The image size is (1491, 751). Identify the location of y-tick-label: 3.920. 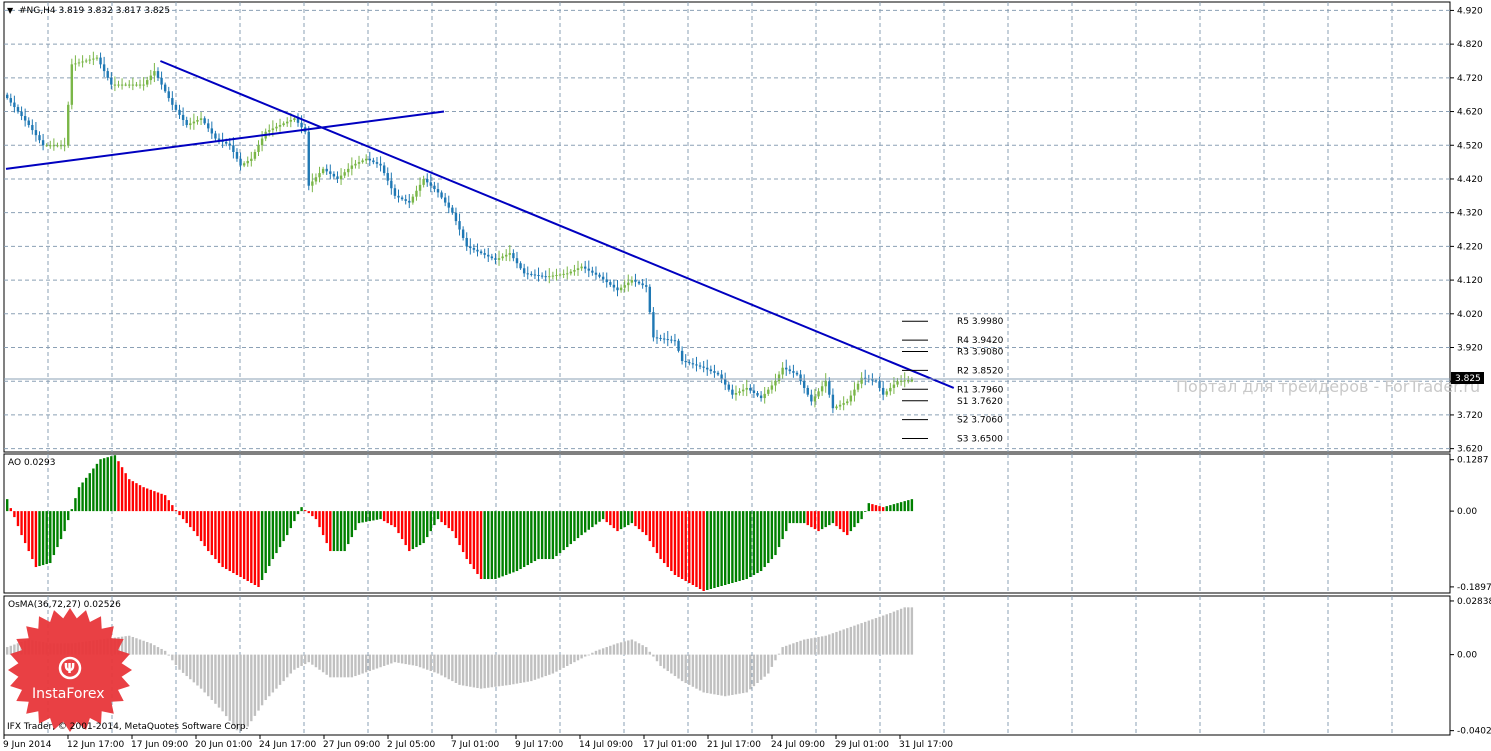
(1470, 349).